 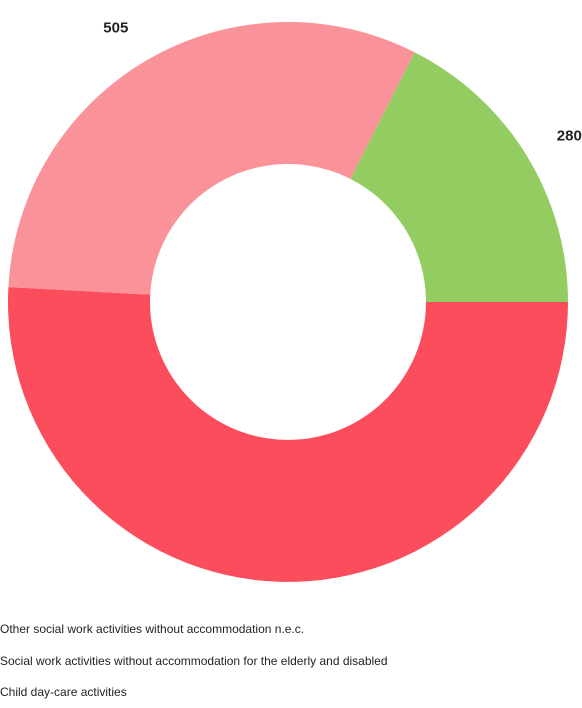 What do you see at coordinates (63, 692) in the screenshot?
I see `legend-item-child-day-care: Child day-care activities` at bounding box center [63, 692].